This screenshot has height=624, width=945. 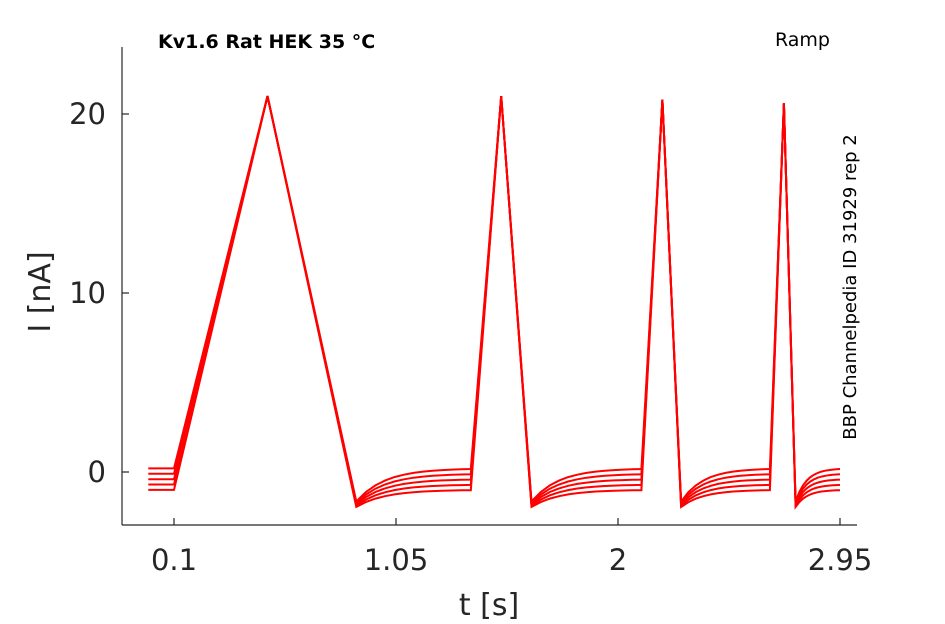 I want to click on y-tick-label: 10, so click(x=87, y=293).